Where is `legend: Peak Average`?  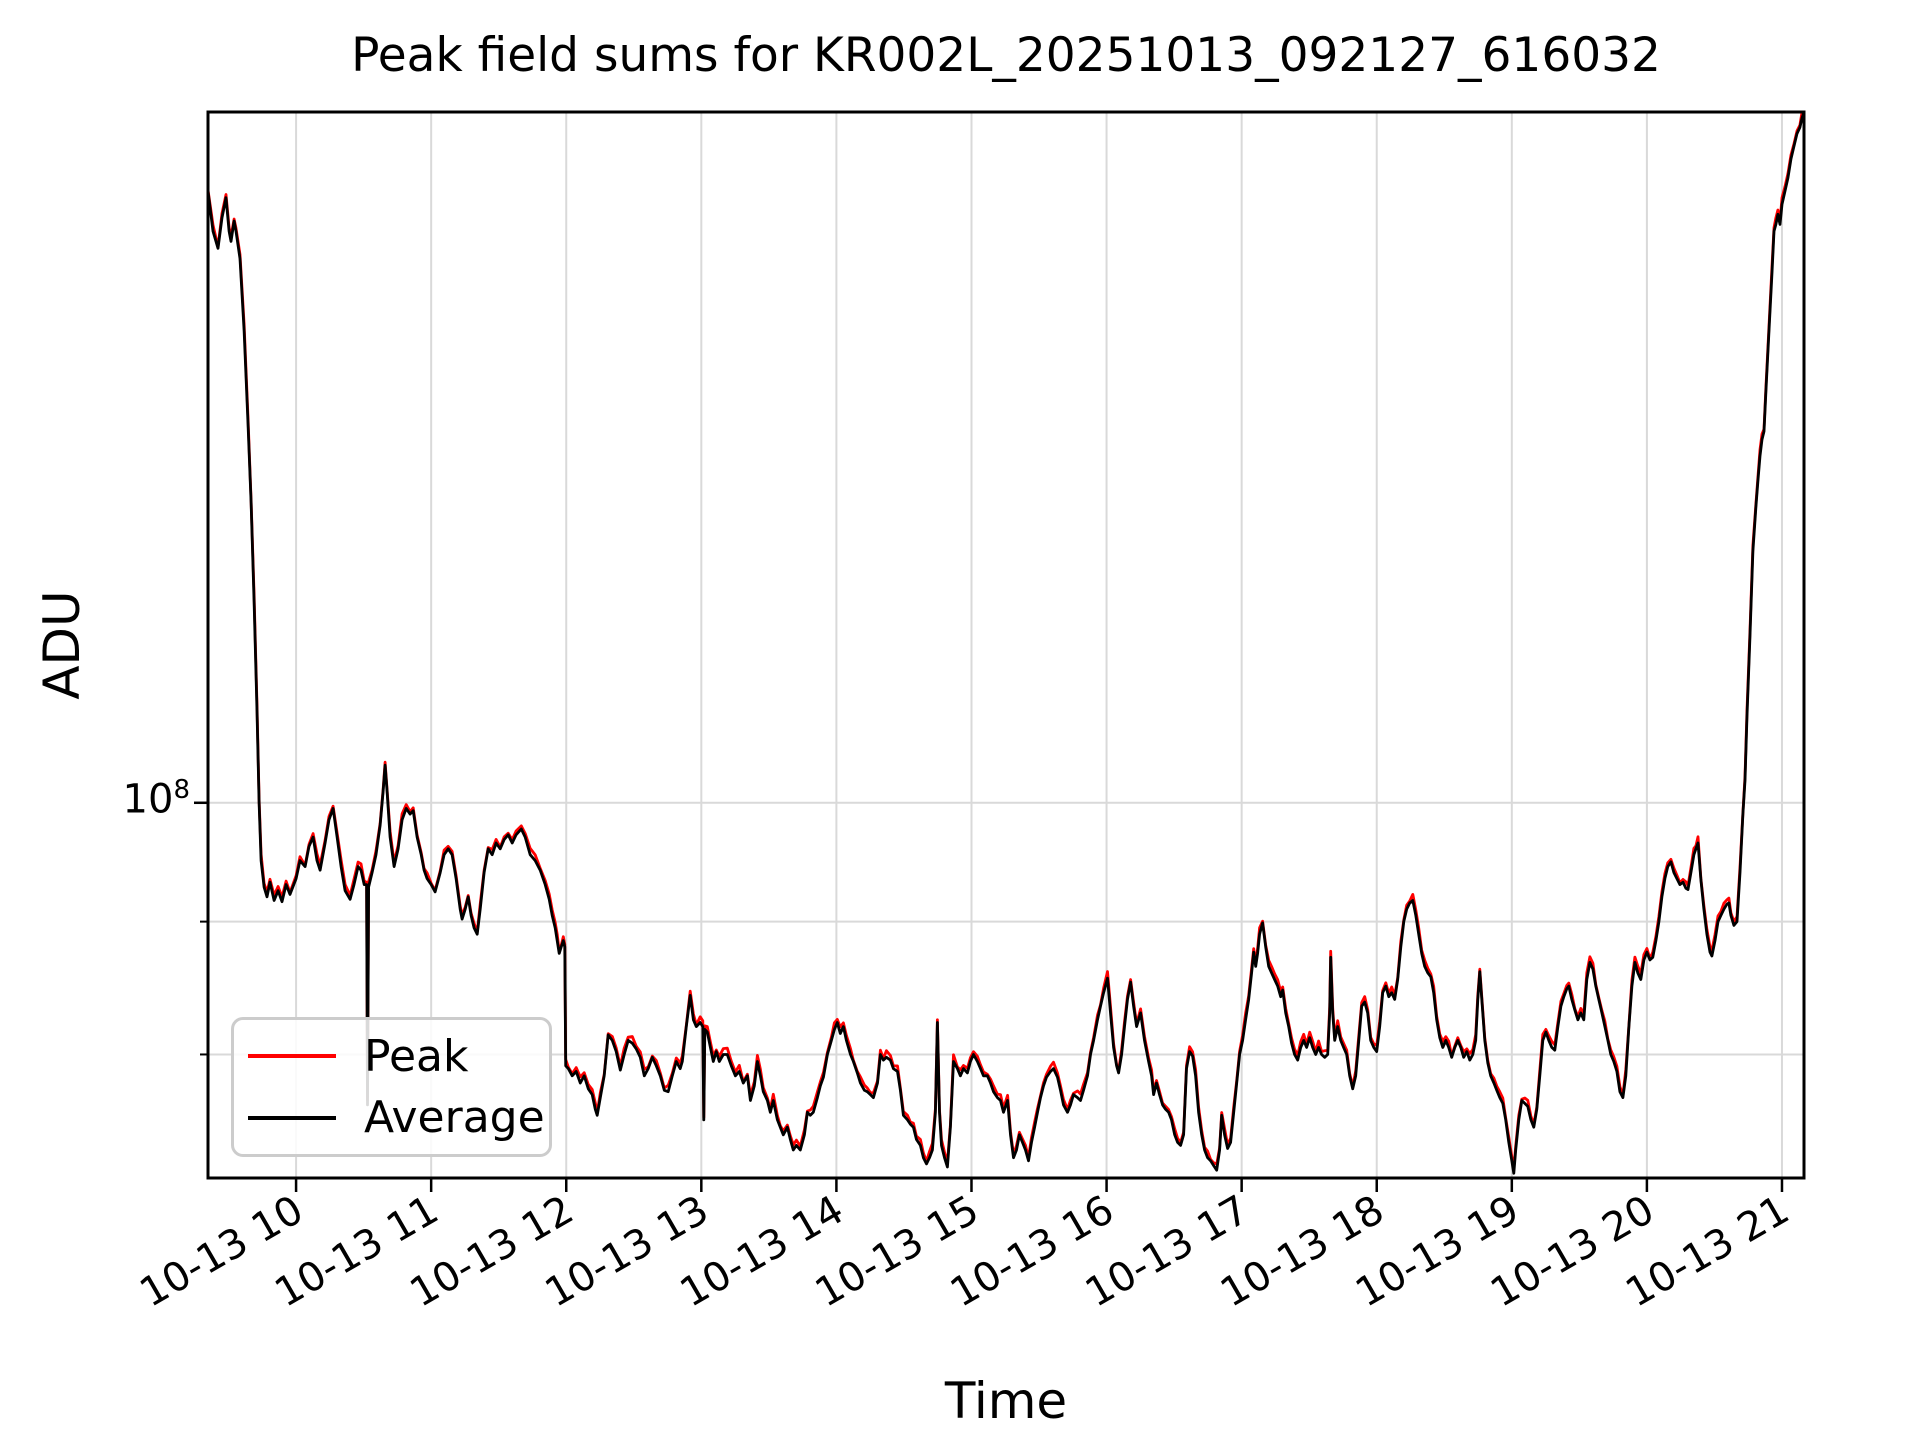
legend: Peak Average is located at coordinates (391, 1087).